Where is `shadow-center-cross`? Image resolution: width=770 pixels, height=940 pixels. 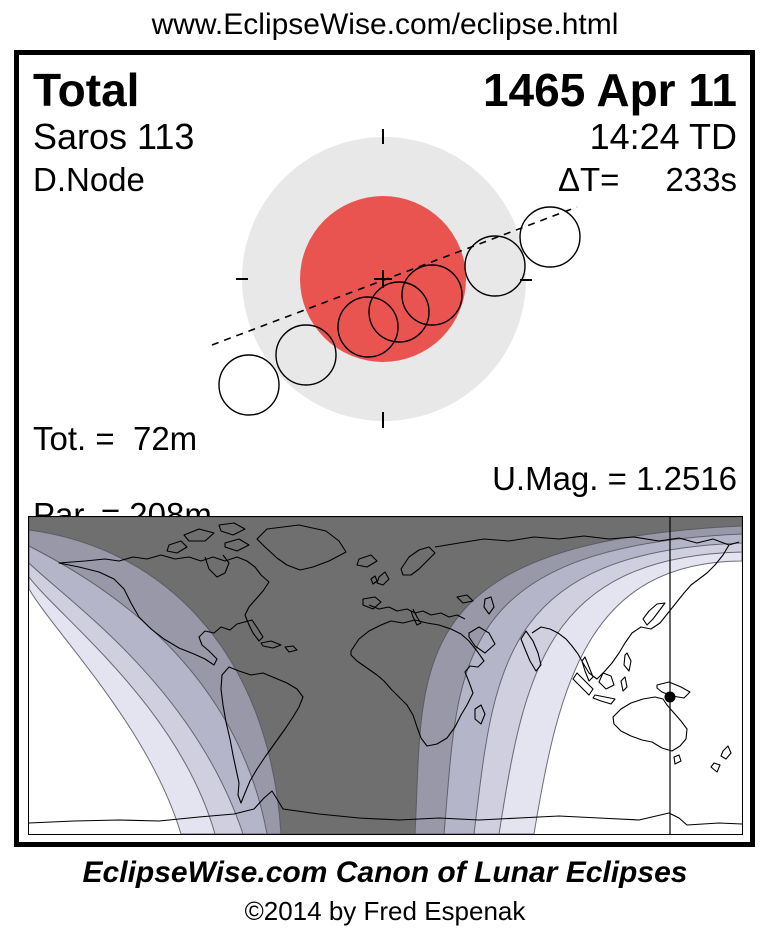 shadow-center-cross is located at coordinates (383, 279).